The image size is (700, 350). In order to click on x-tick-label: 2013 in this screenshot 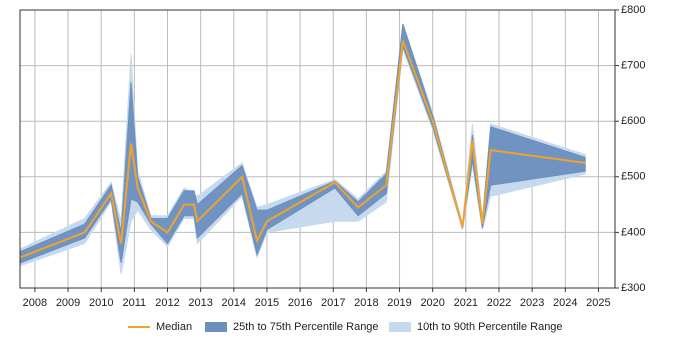, I will do `click(200, 303)`.